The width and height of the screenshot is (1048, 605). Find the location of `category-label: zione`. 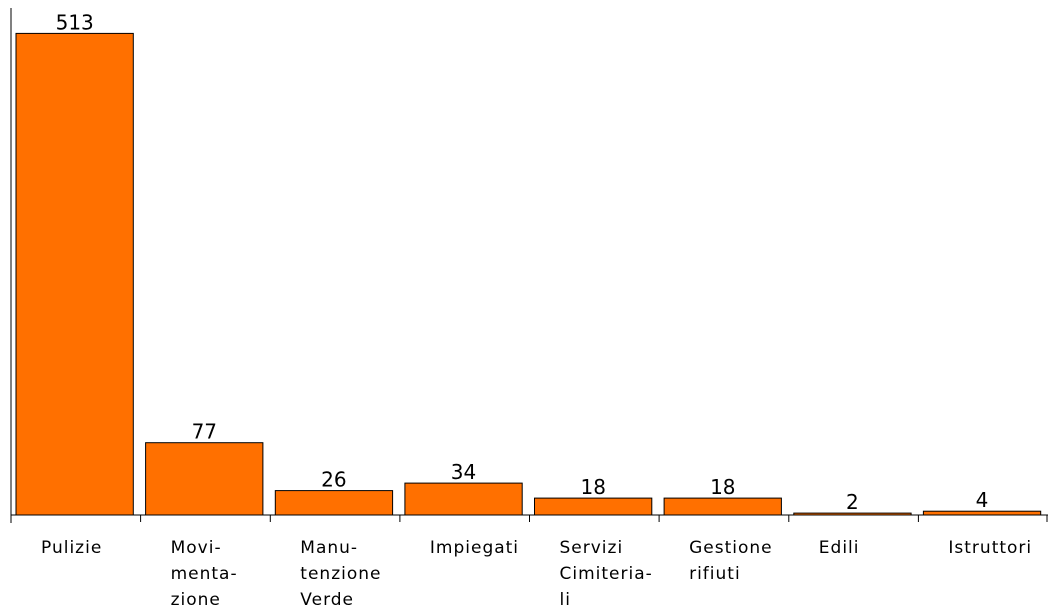

category-label: zione is located at coordinates (196, 597).